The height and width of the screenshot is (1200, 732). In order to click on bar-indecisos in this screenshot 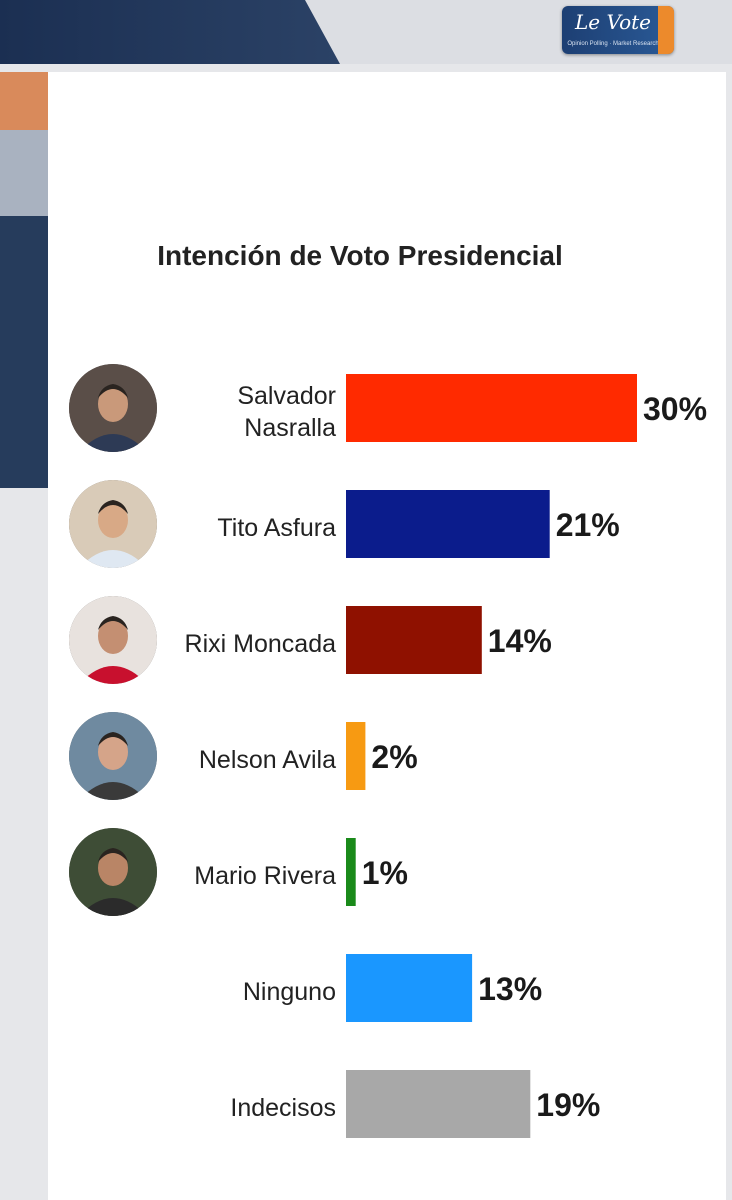, I will do `click(438, 1104)`.